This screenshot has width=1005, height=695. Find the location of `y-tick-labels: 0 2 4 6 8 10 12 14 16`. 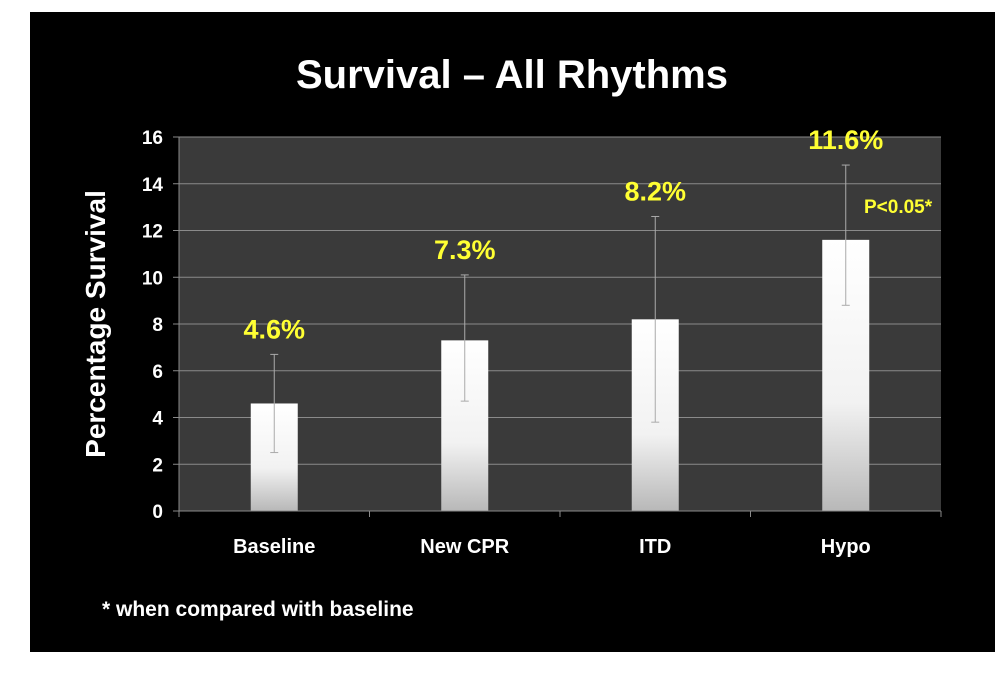

y-tick-labels: 0 2 4 6 8 10 12 14 16 is located at coordinates (153, 325).